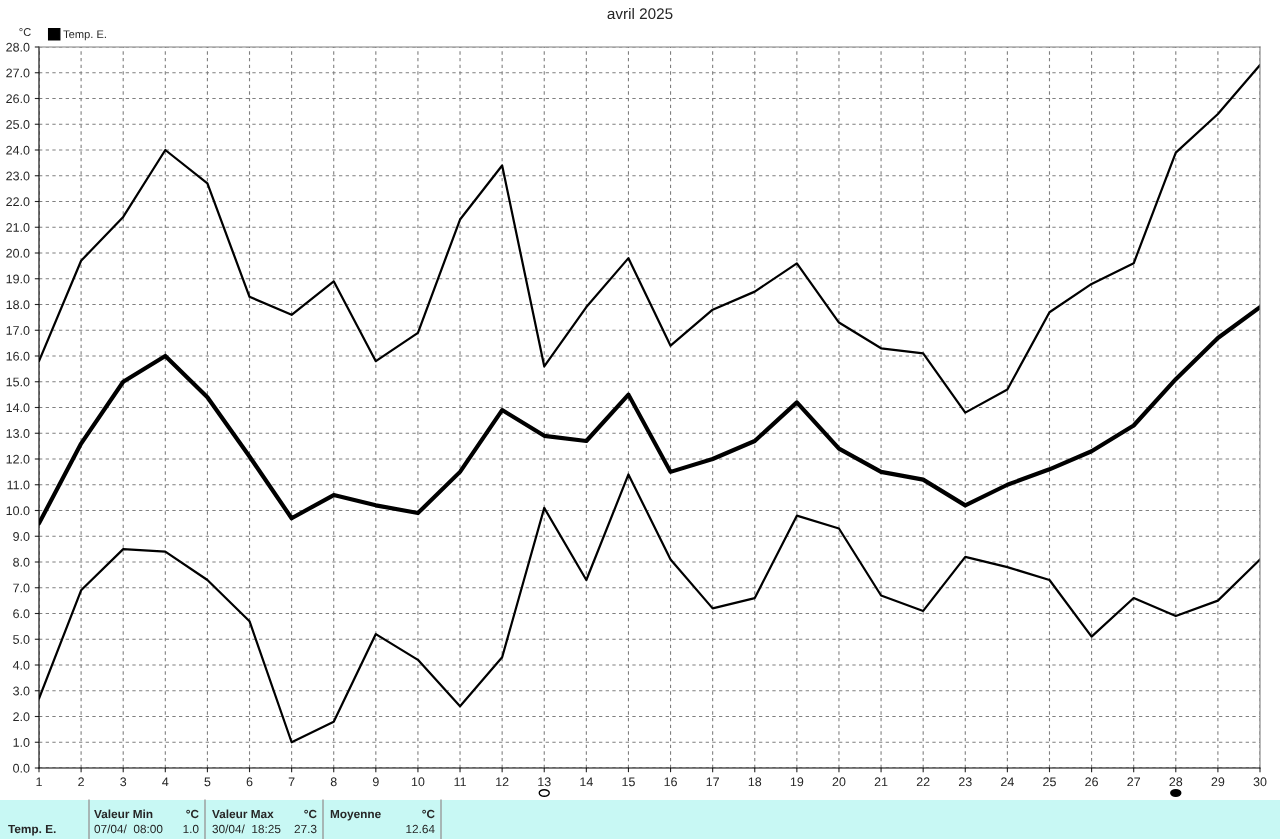 The height and width of the screenshot is (839, 1280). Describe the element at coordinates (18, 124) in the screenshot. I see `y-tick-label: 25.0` at that location.